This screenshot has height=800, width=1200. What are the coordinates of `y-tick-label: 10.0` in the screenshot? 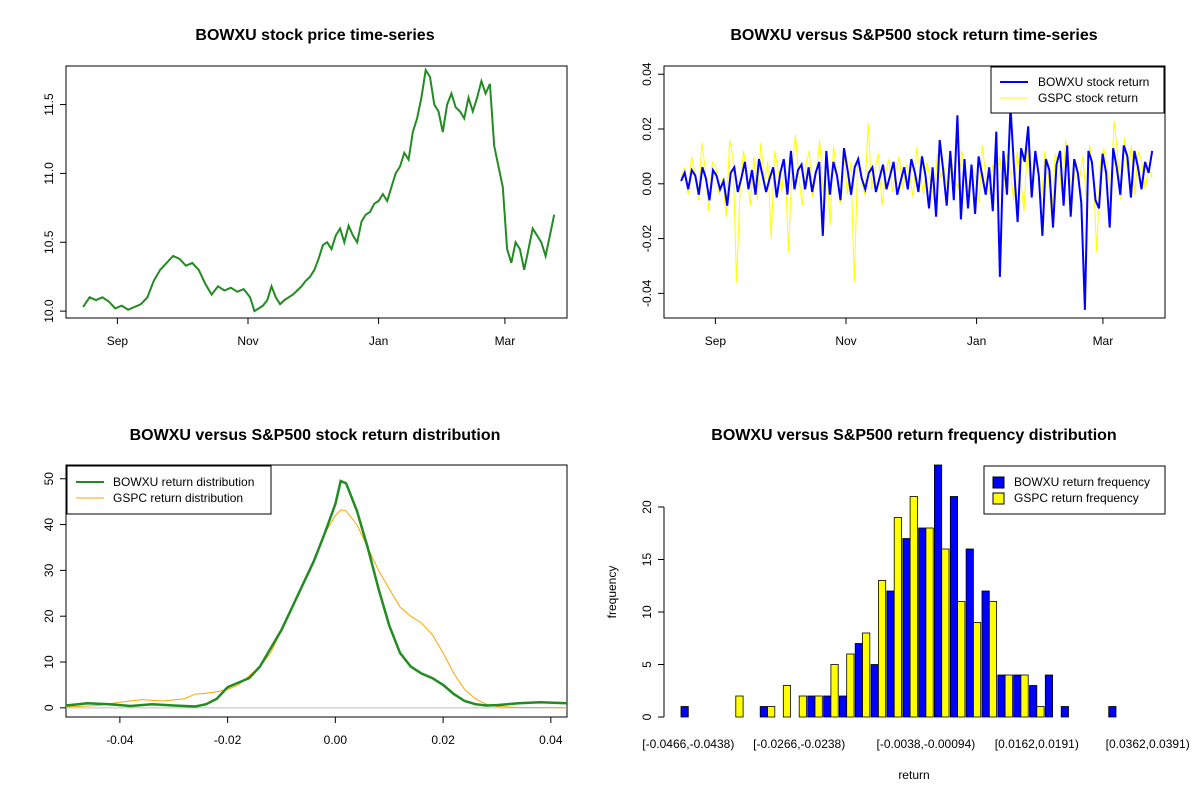 It's located at (49, 311).